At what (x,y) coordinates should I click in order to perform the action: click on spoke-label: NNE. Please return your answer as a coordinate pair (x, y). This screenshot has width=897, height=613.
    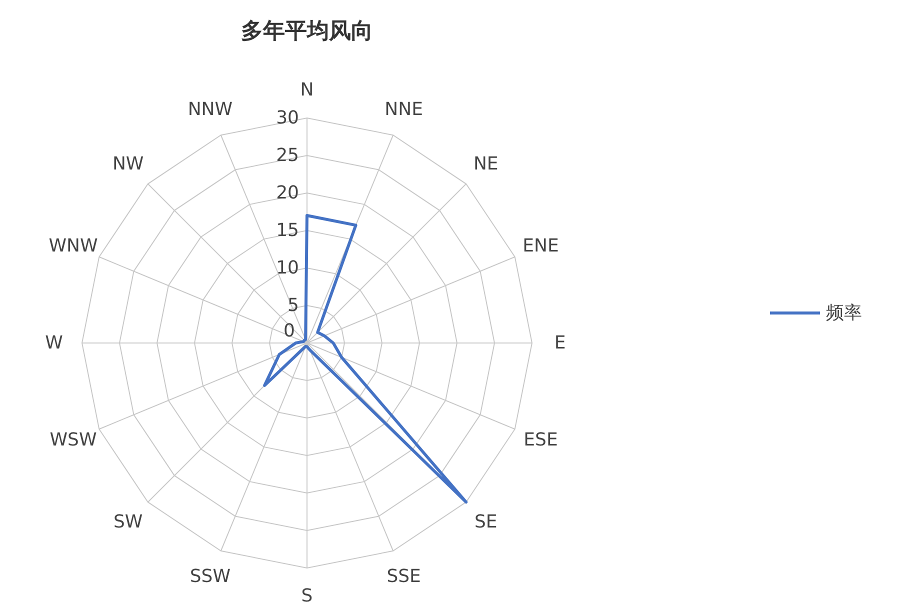
    Looking at the image, I should click on (403, 109).